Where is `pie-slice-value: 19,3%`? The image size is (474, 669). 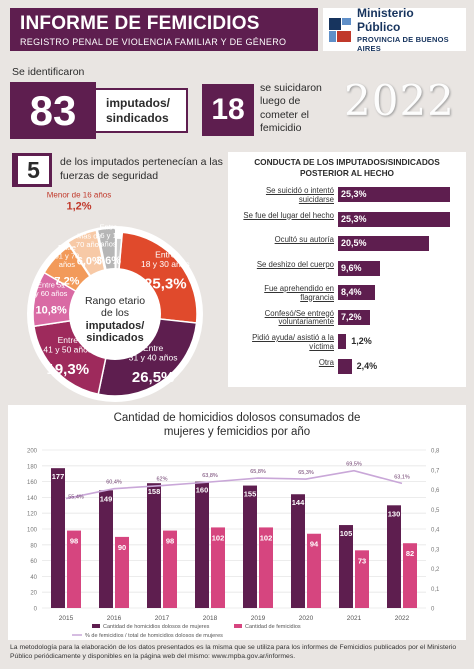
pie-slice-value: 19,3% is located at coordinates (68, 369).